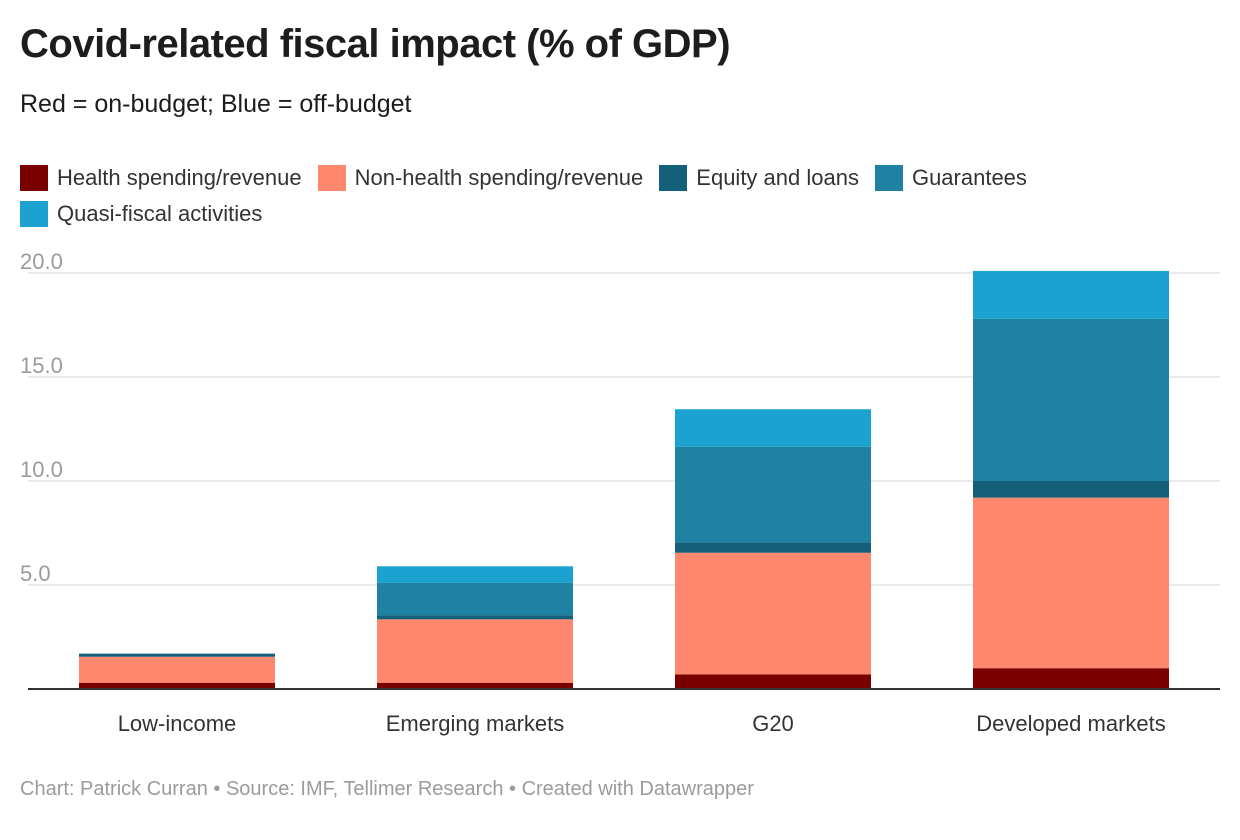  Describe the element at coordinates (475, 723) in the screenshot. I see `x-tick-label: Emerging markets` at that location.